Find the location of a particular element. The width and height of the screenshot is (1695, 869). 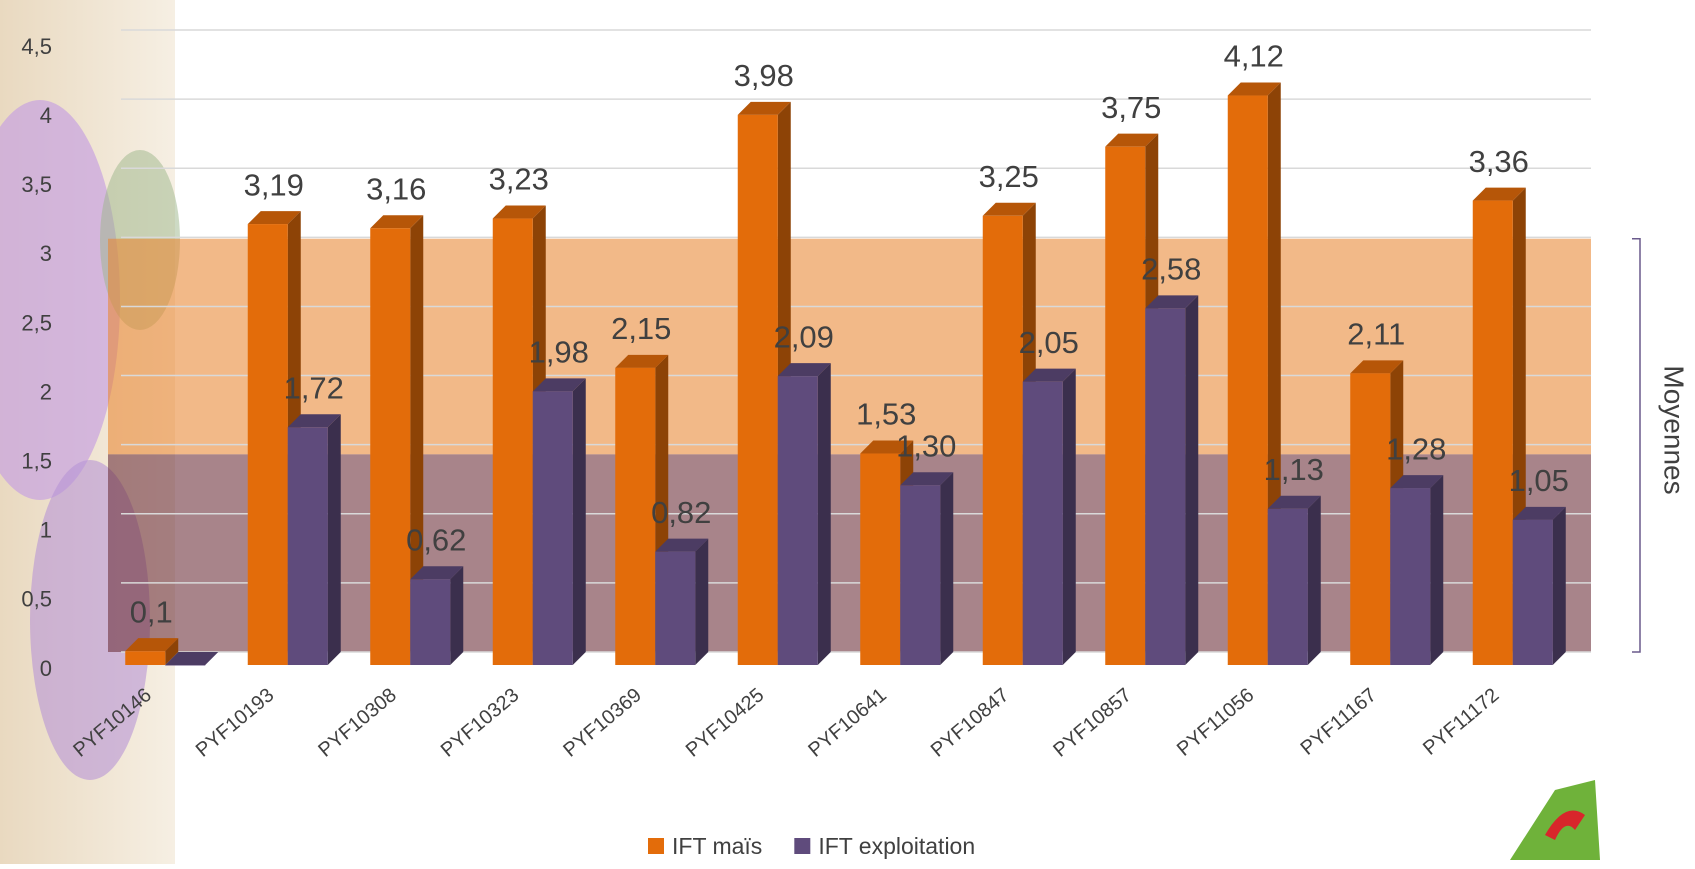

value-label: 0,62 is located at coordinates (436, 539).